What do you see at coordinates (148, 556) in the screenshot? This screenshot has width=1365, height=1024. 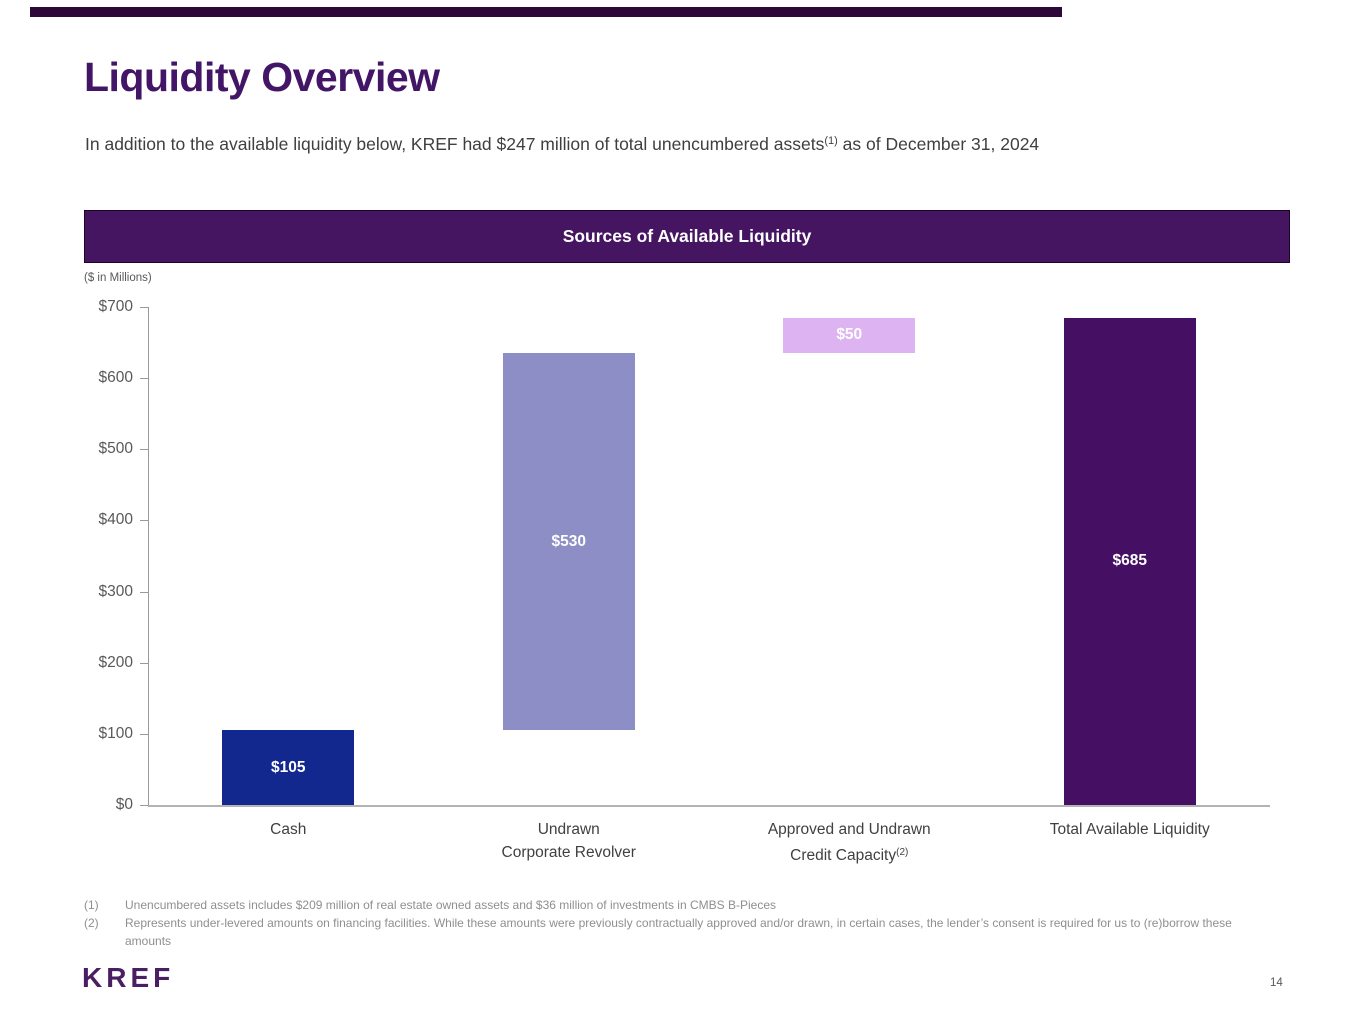 I see `y-axis-line` at bounding box center [148, 556].